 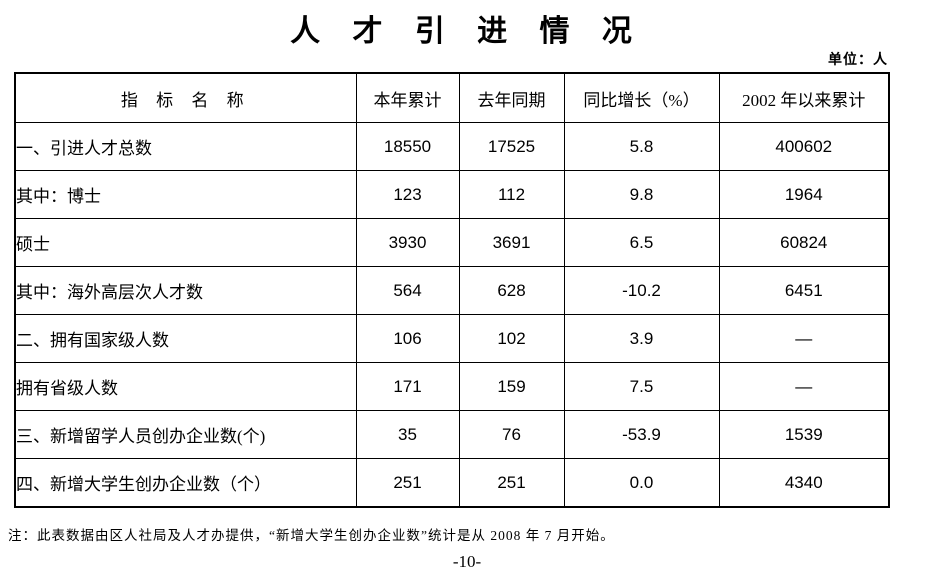 I want to click on col-header-current-year-total: 本年累计, so click(x=407, y=97).